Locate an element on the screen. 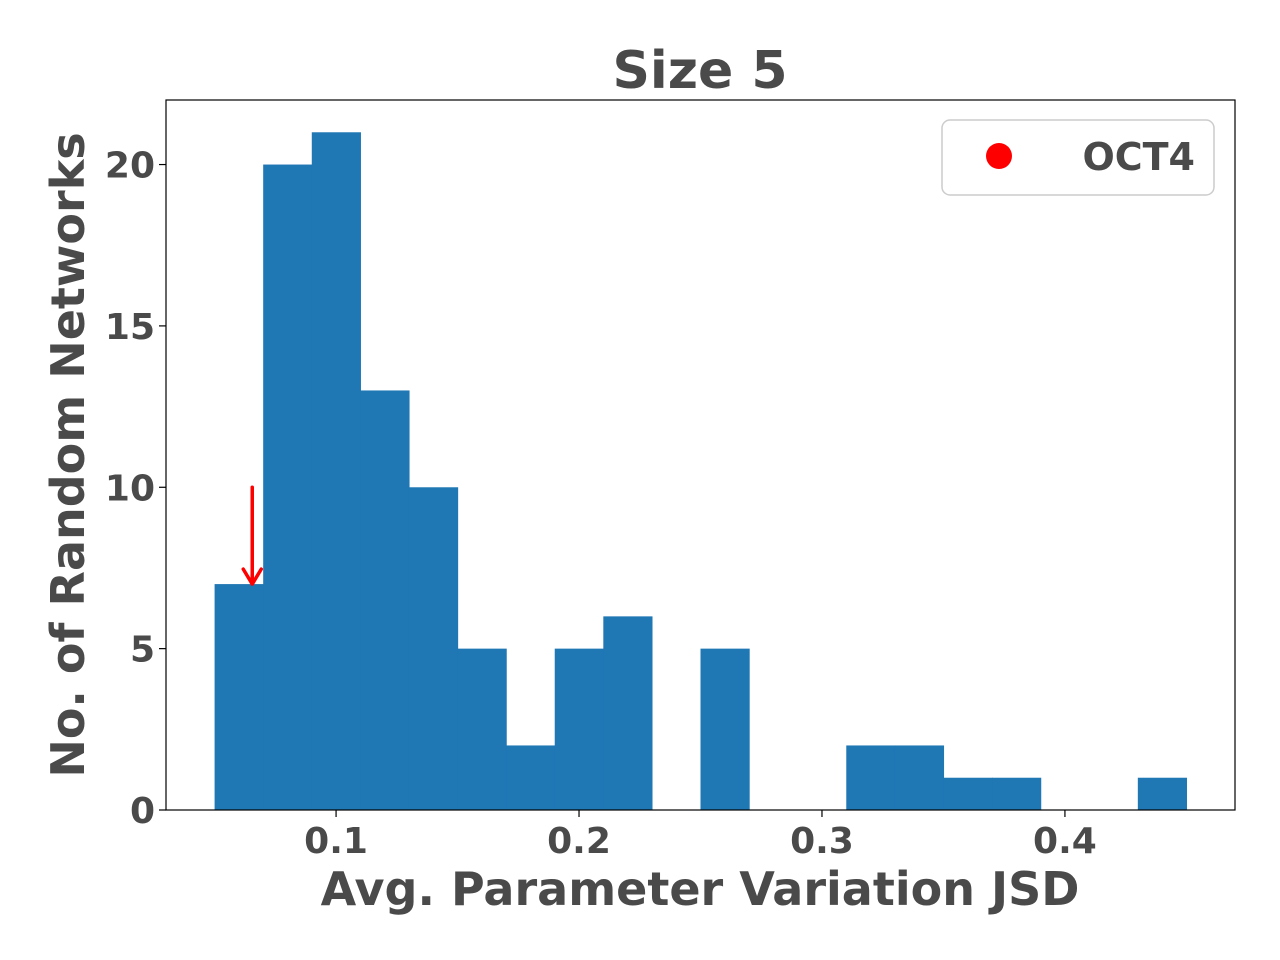  chart-title: Size 5 is located at coordinates (699, 71).